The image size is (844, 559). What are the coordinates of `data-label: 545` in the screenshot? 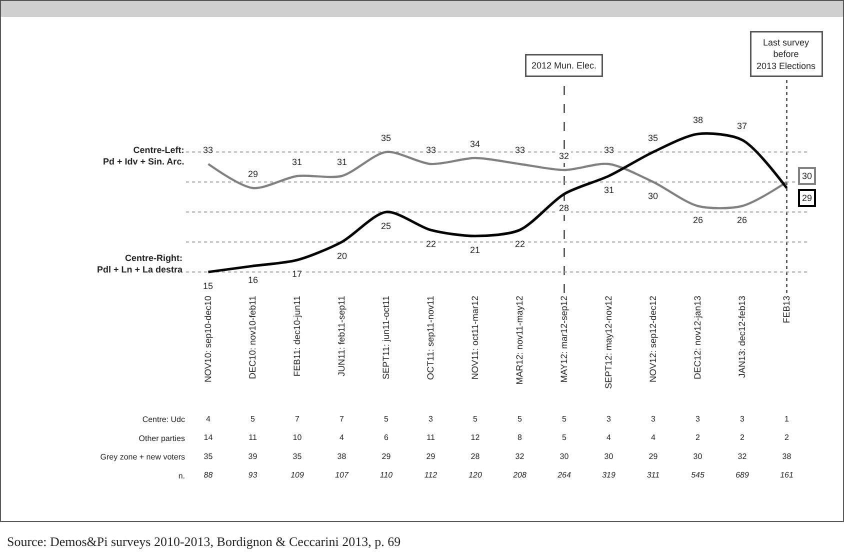 It's located at (698, 475).